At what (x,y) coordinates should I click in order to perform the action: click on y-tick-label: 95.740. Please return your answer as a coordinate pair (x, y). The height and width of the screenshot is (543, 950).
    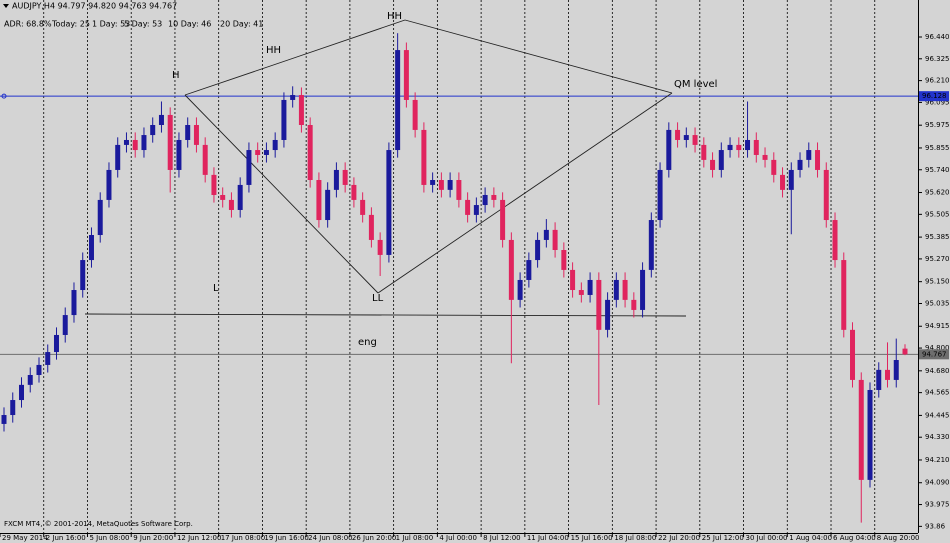
    Looking at the image, I should click on (937, 170).